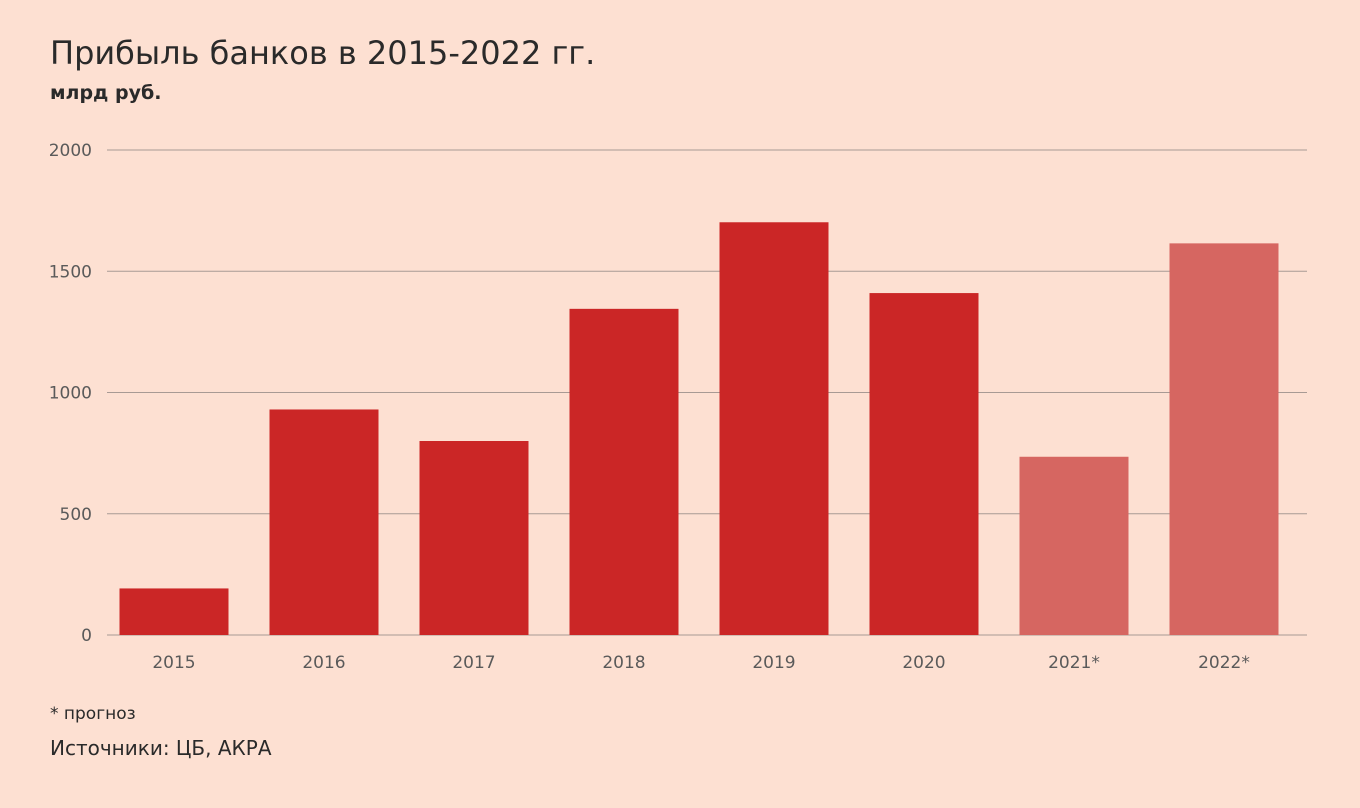 Image resolution: width=1360 pixels, height=808 pixels. Describe the element at coordinates (1074, 663) in the screenshot. I see `x-tick-label: 2021*` at that location.